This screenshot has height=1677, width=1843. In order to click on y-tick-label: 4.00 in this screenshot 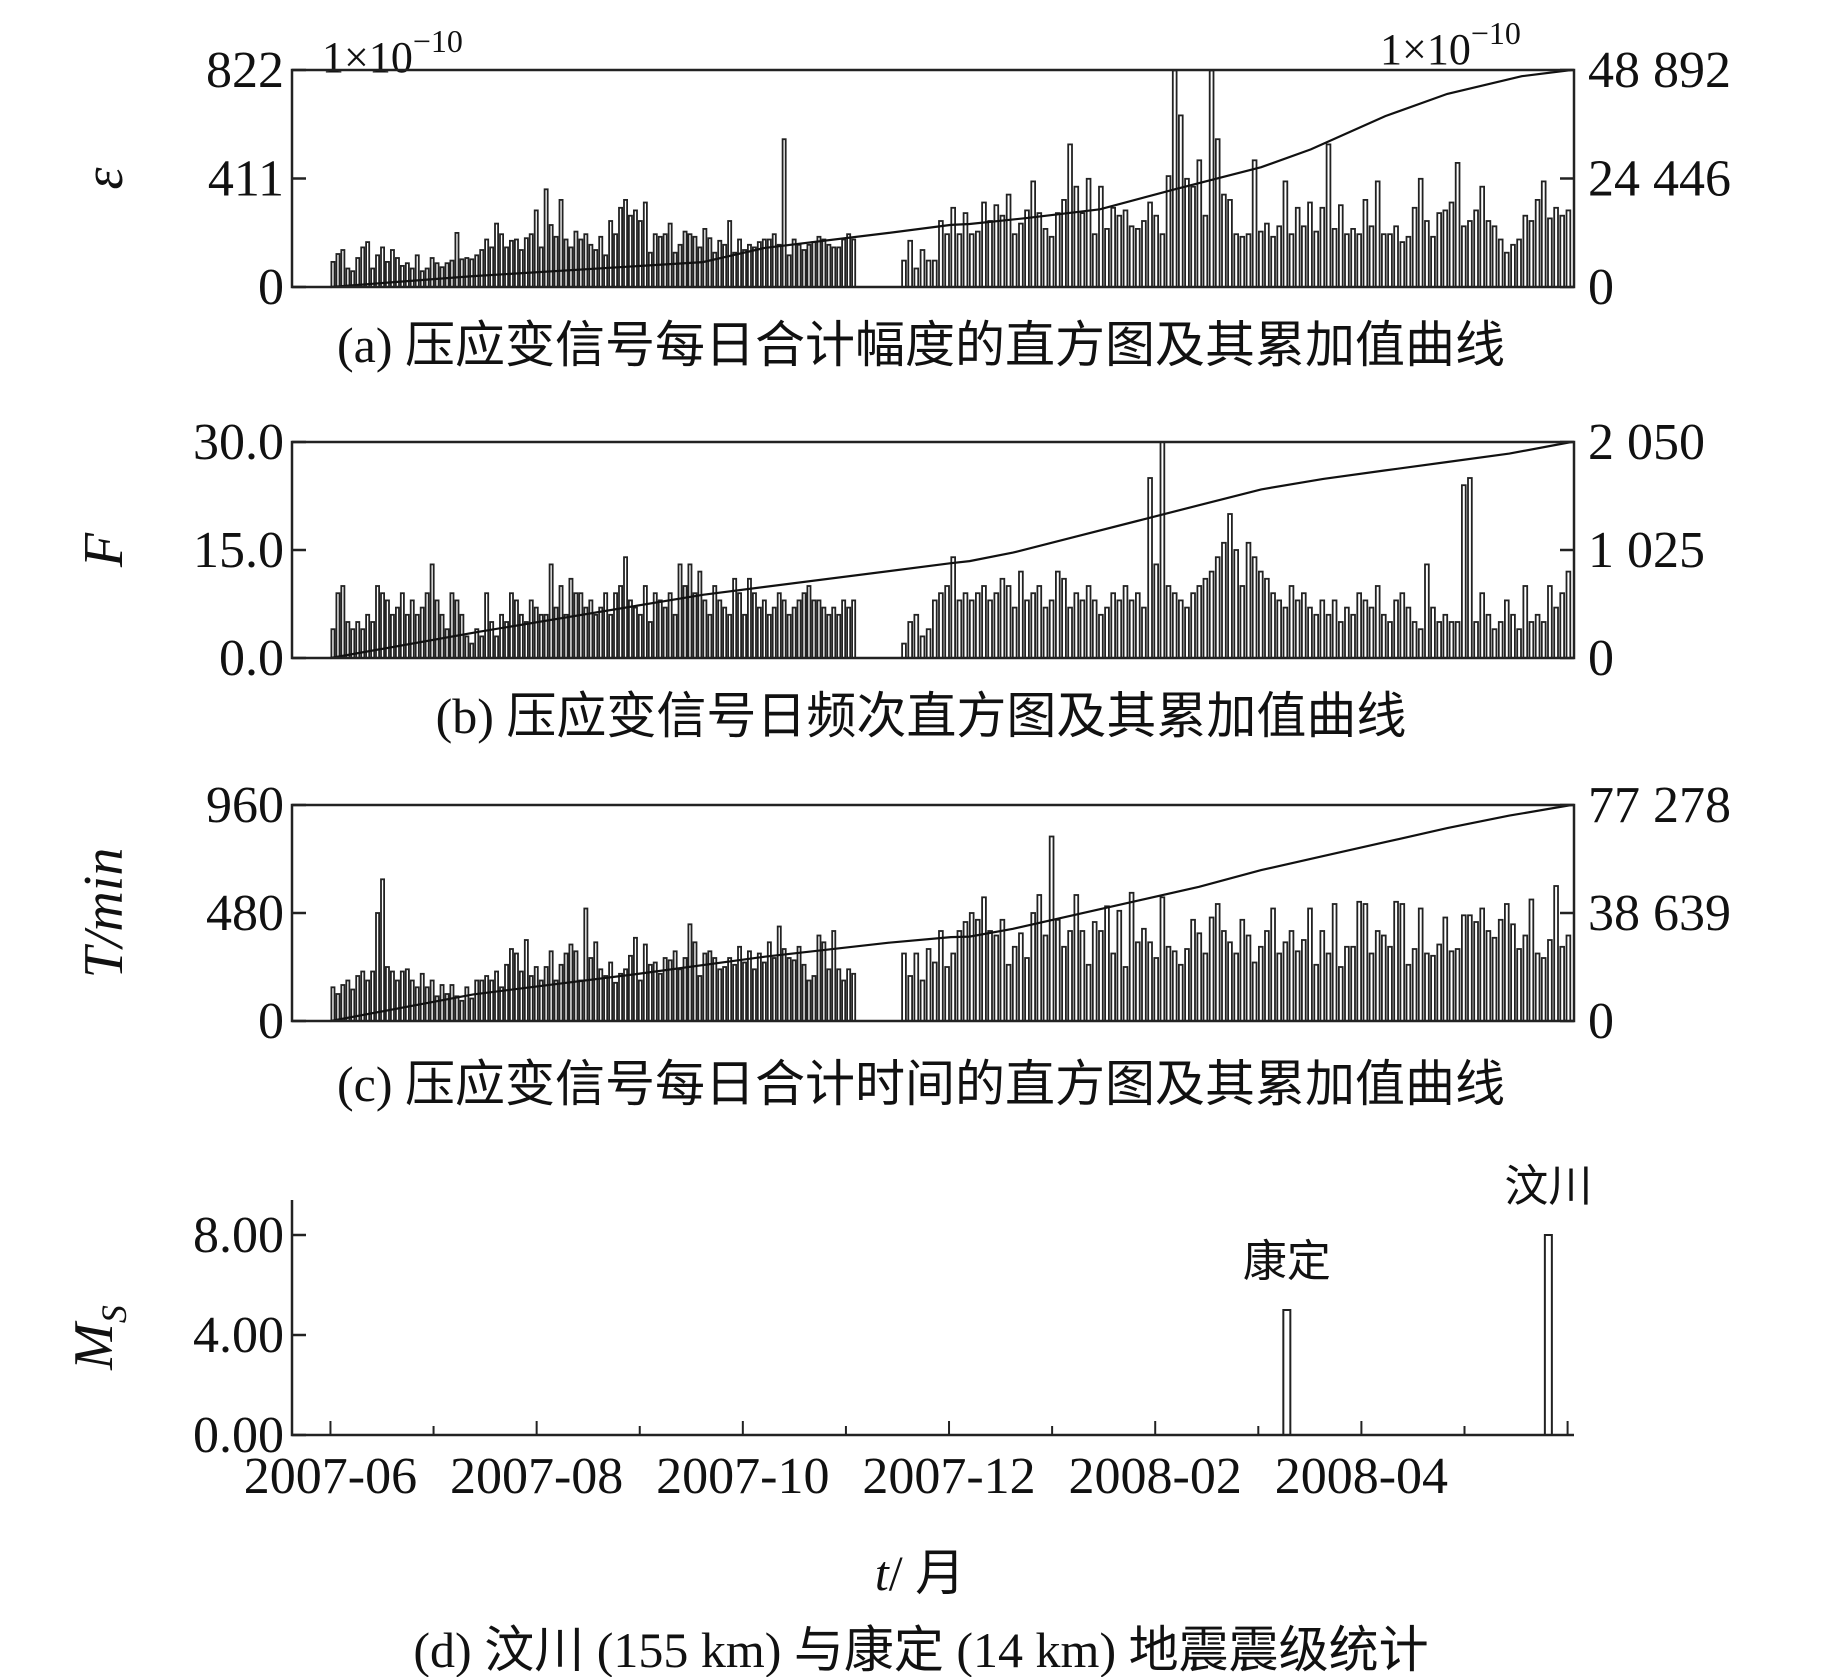, I will do `click(238, 1335)`.